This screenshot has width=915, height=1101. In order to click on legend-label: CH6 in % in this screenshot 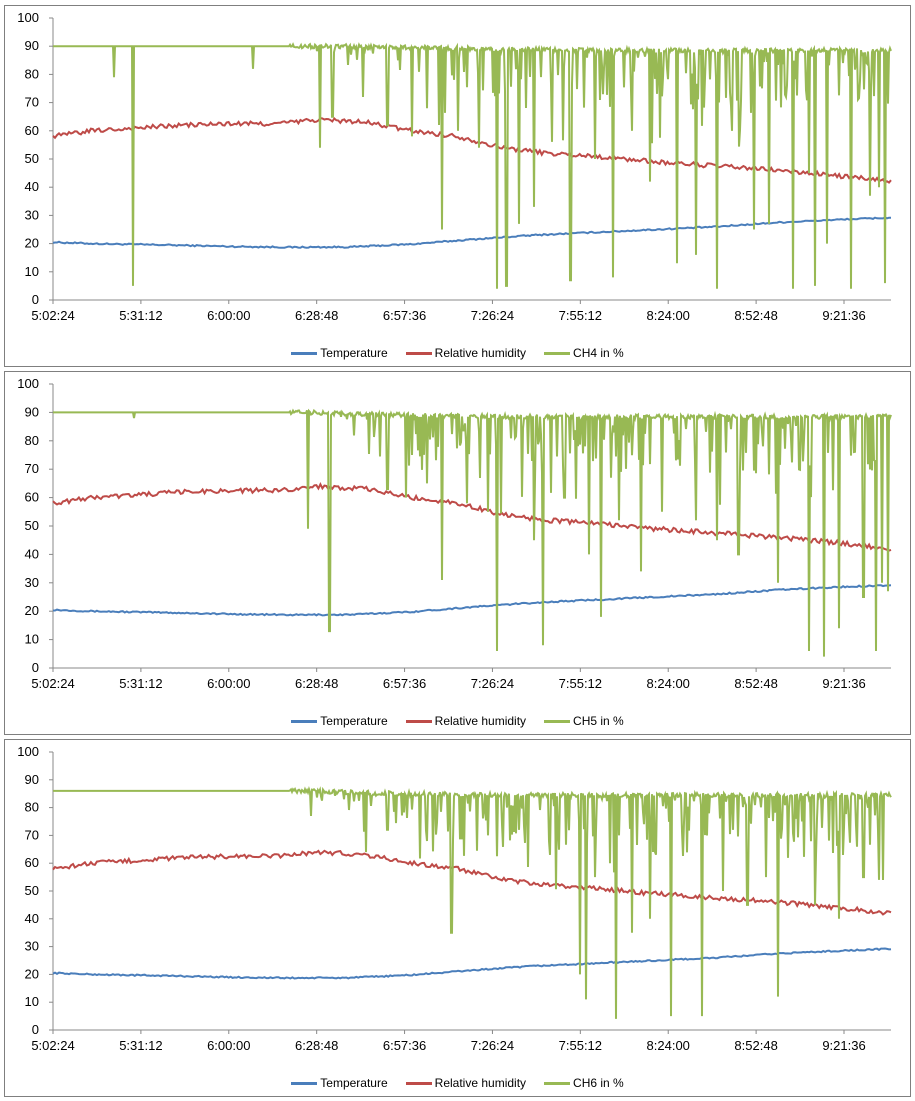, I will do `click(598, 1083)`.